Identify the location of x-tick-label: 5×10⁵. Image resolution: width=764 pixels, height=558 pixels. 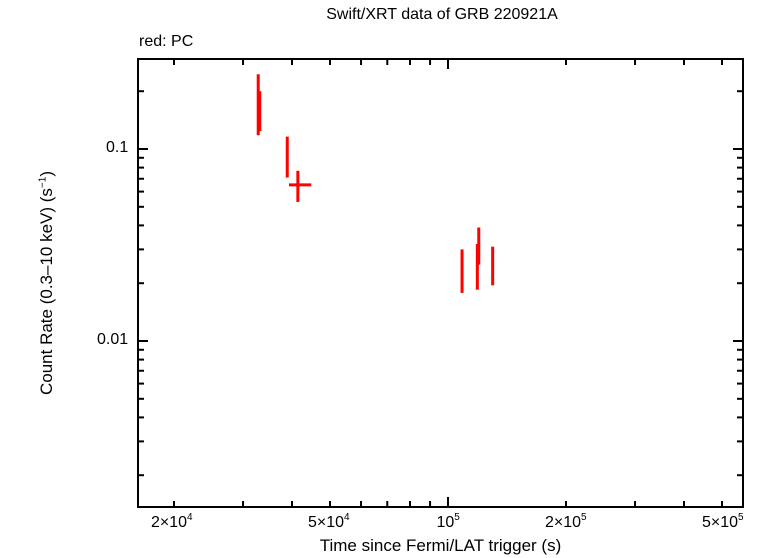
(723, 521).